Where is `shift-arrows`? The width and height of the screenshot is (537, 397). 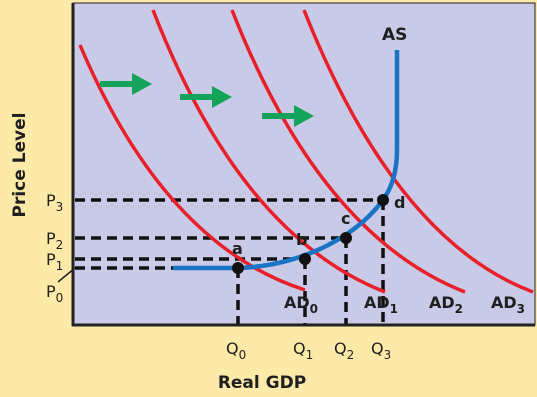 shift-arrows is located at coordinates (207, 100).